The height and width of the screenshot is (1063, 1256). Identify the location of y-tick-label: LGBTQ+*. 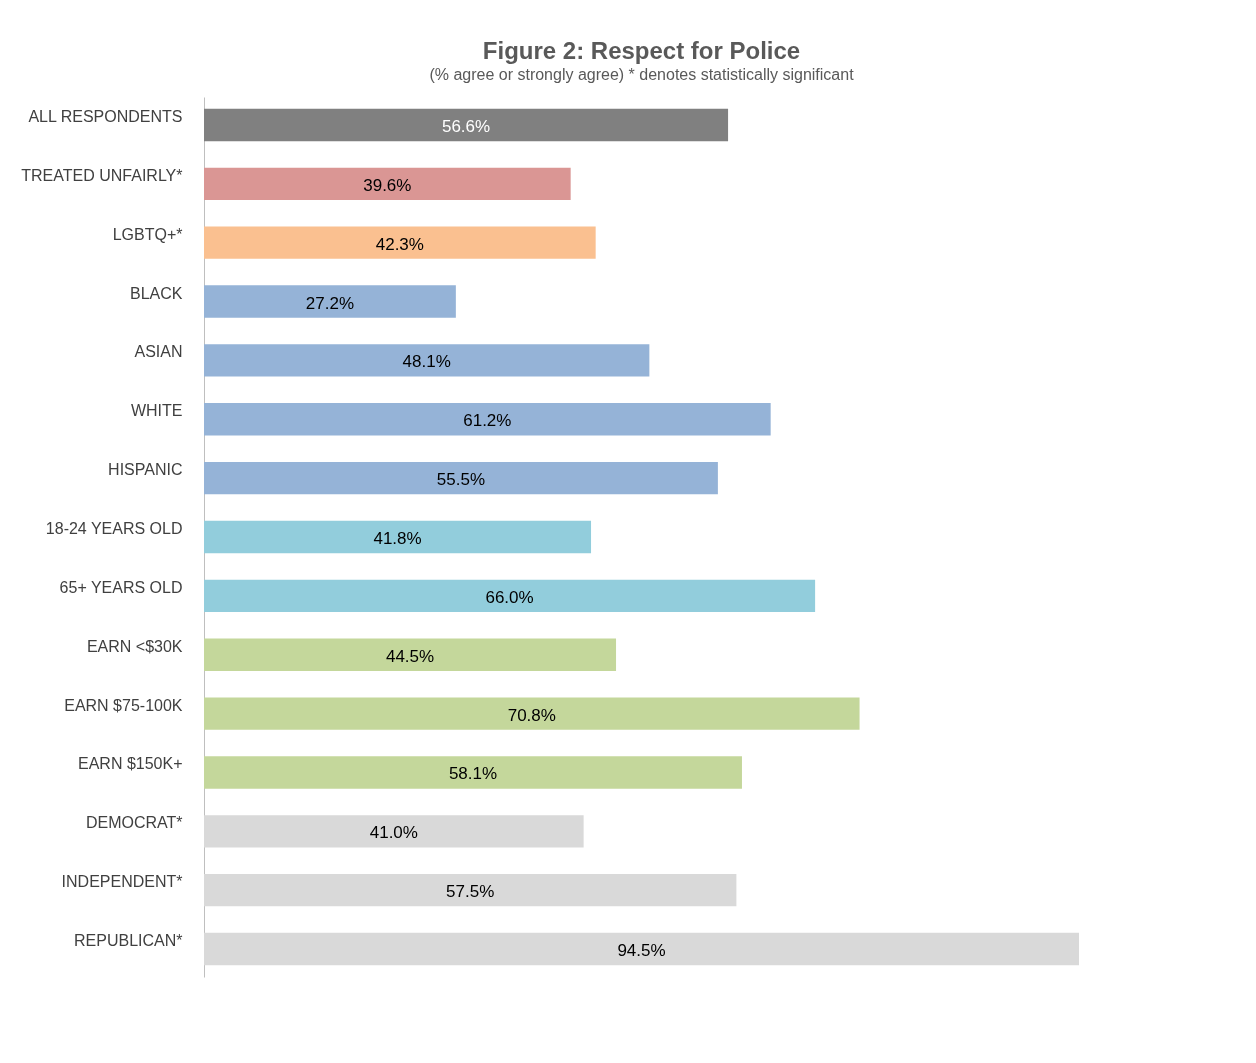
(147, 234).